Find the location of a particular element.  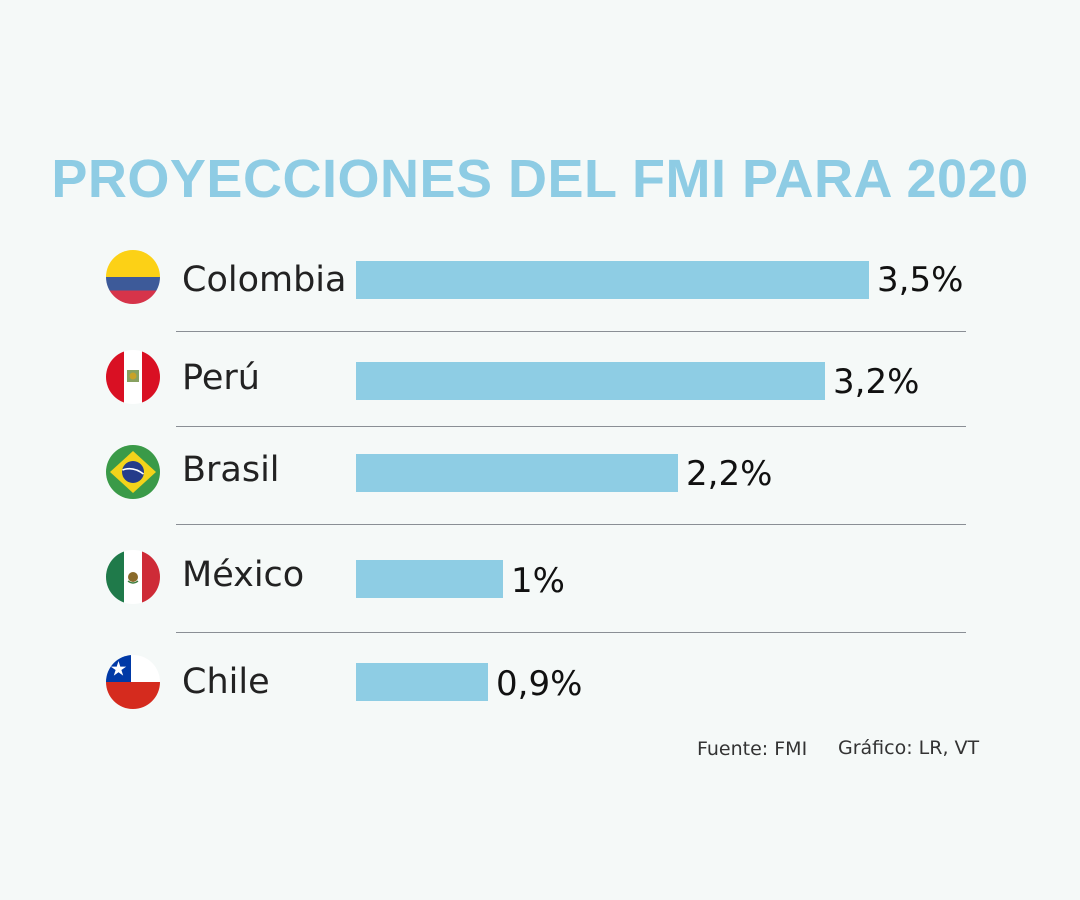

bar-chile is located at coordinates (422, 682).